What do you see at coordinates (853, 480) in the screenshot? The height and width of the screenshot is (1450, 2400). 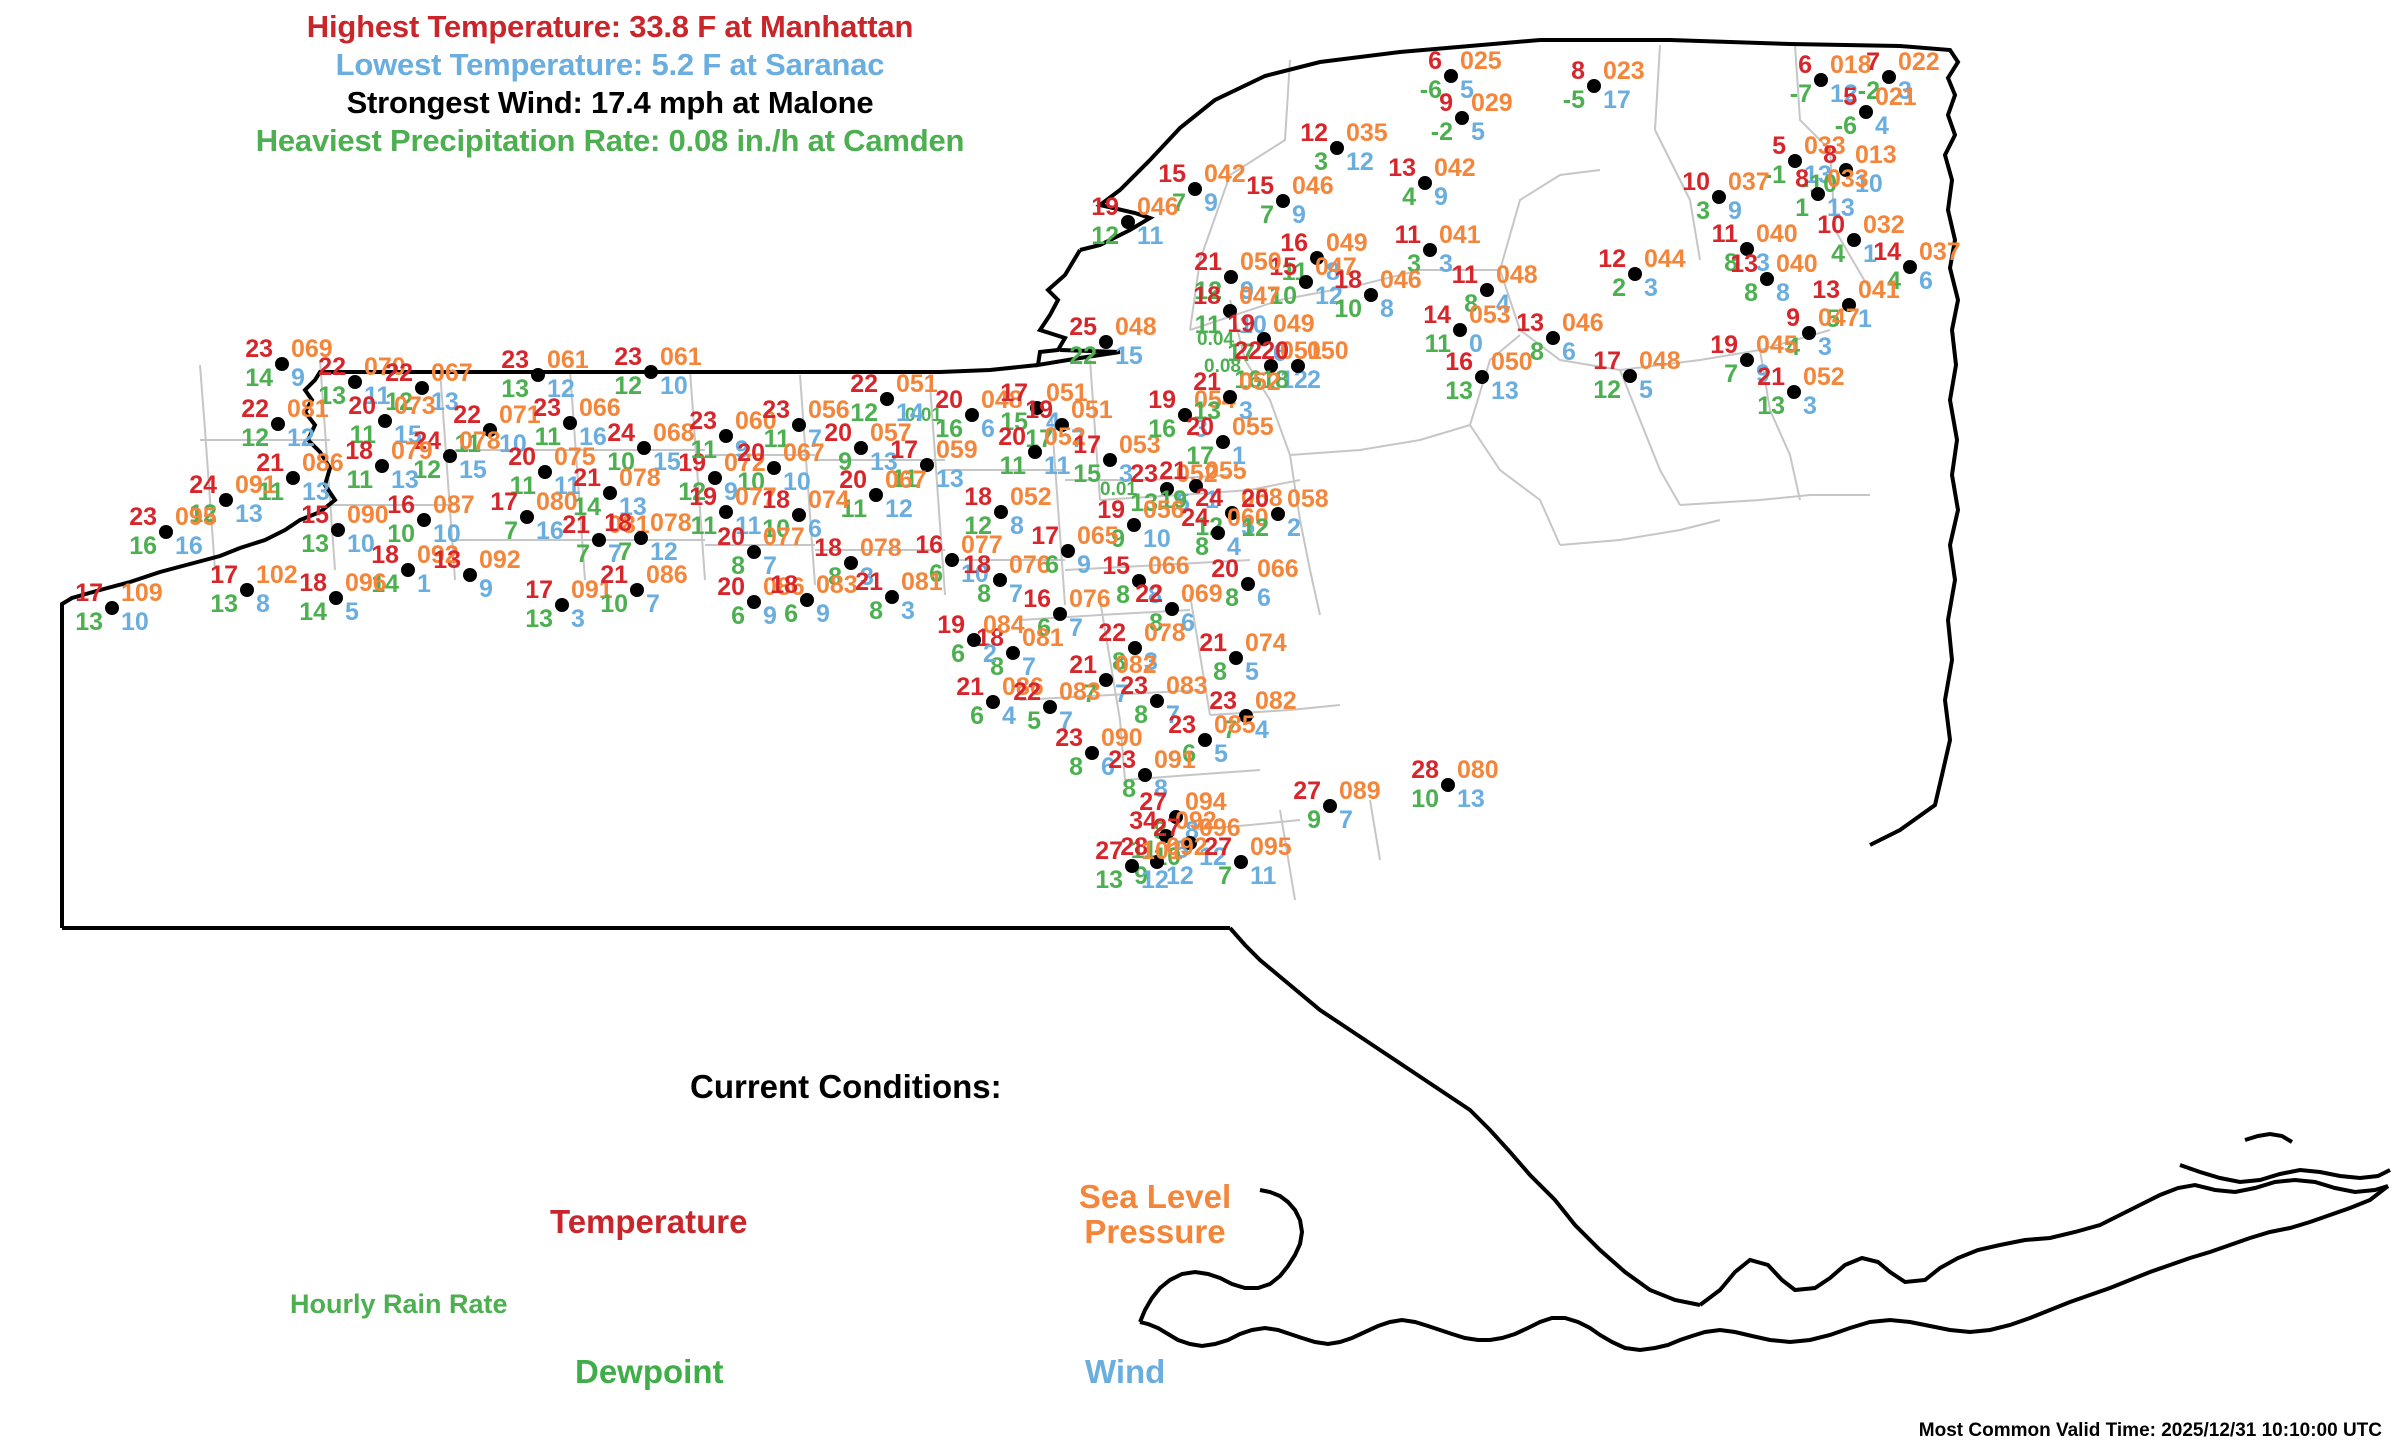 I see `station-temperature-value: 20` at bounding box center [853, 480].